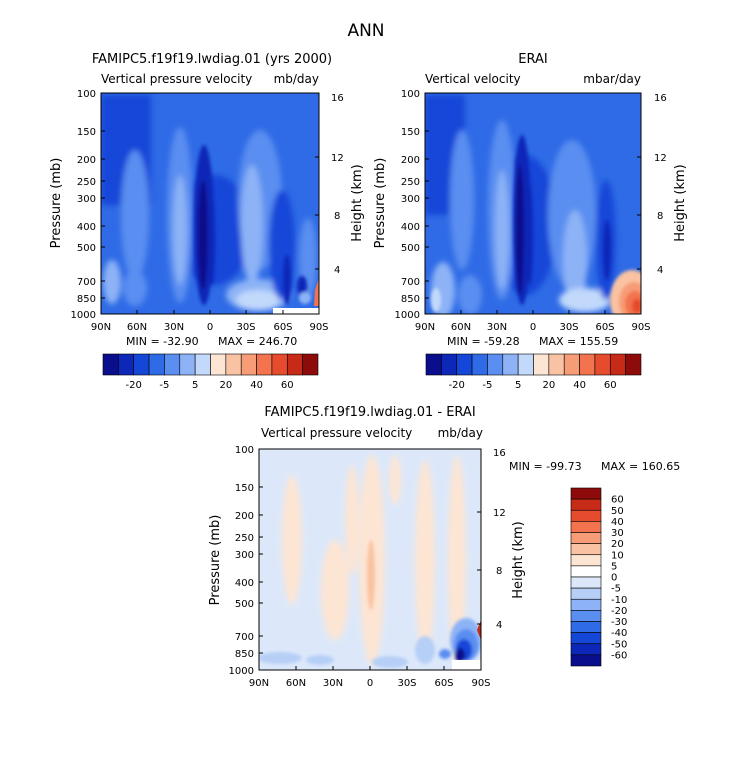 Image resolution: width=733 pixels, height=762 pixels. I want to click on colorbar-label: 20, so click(225, 385).